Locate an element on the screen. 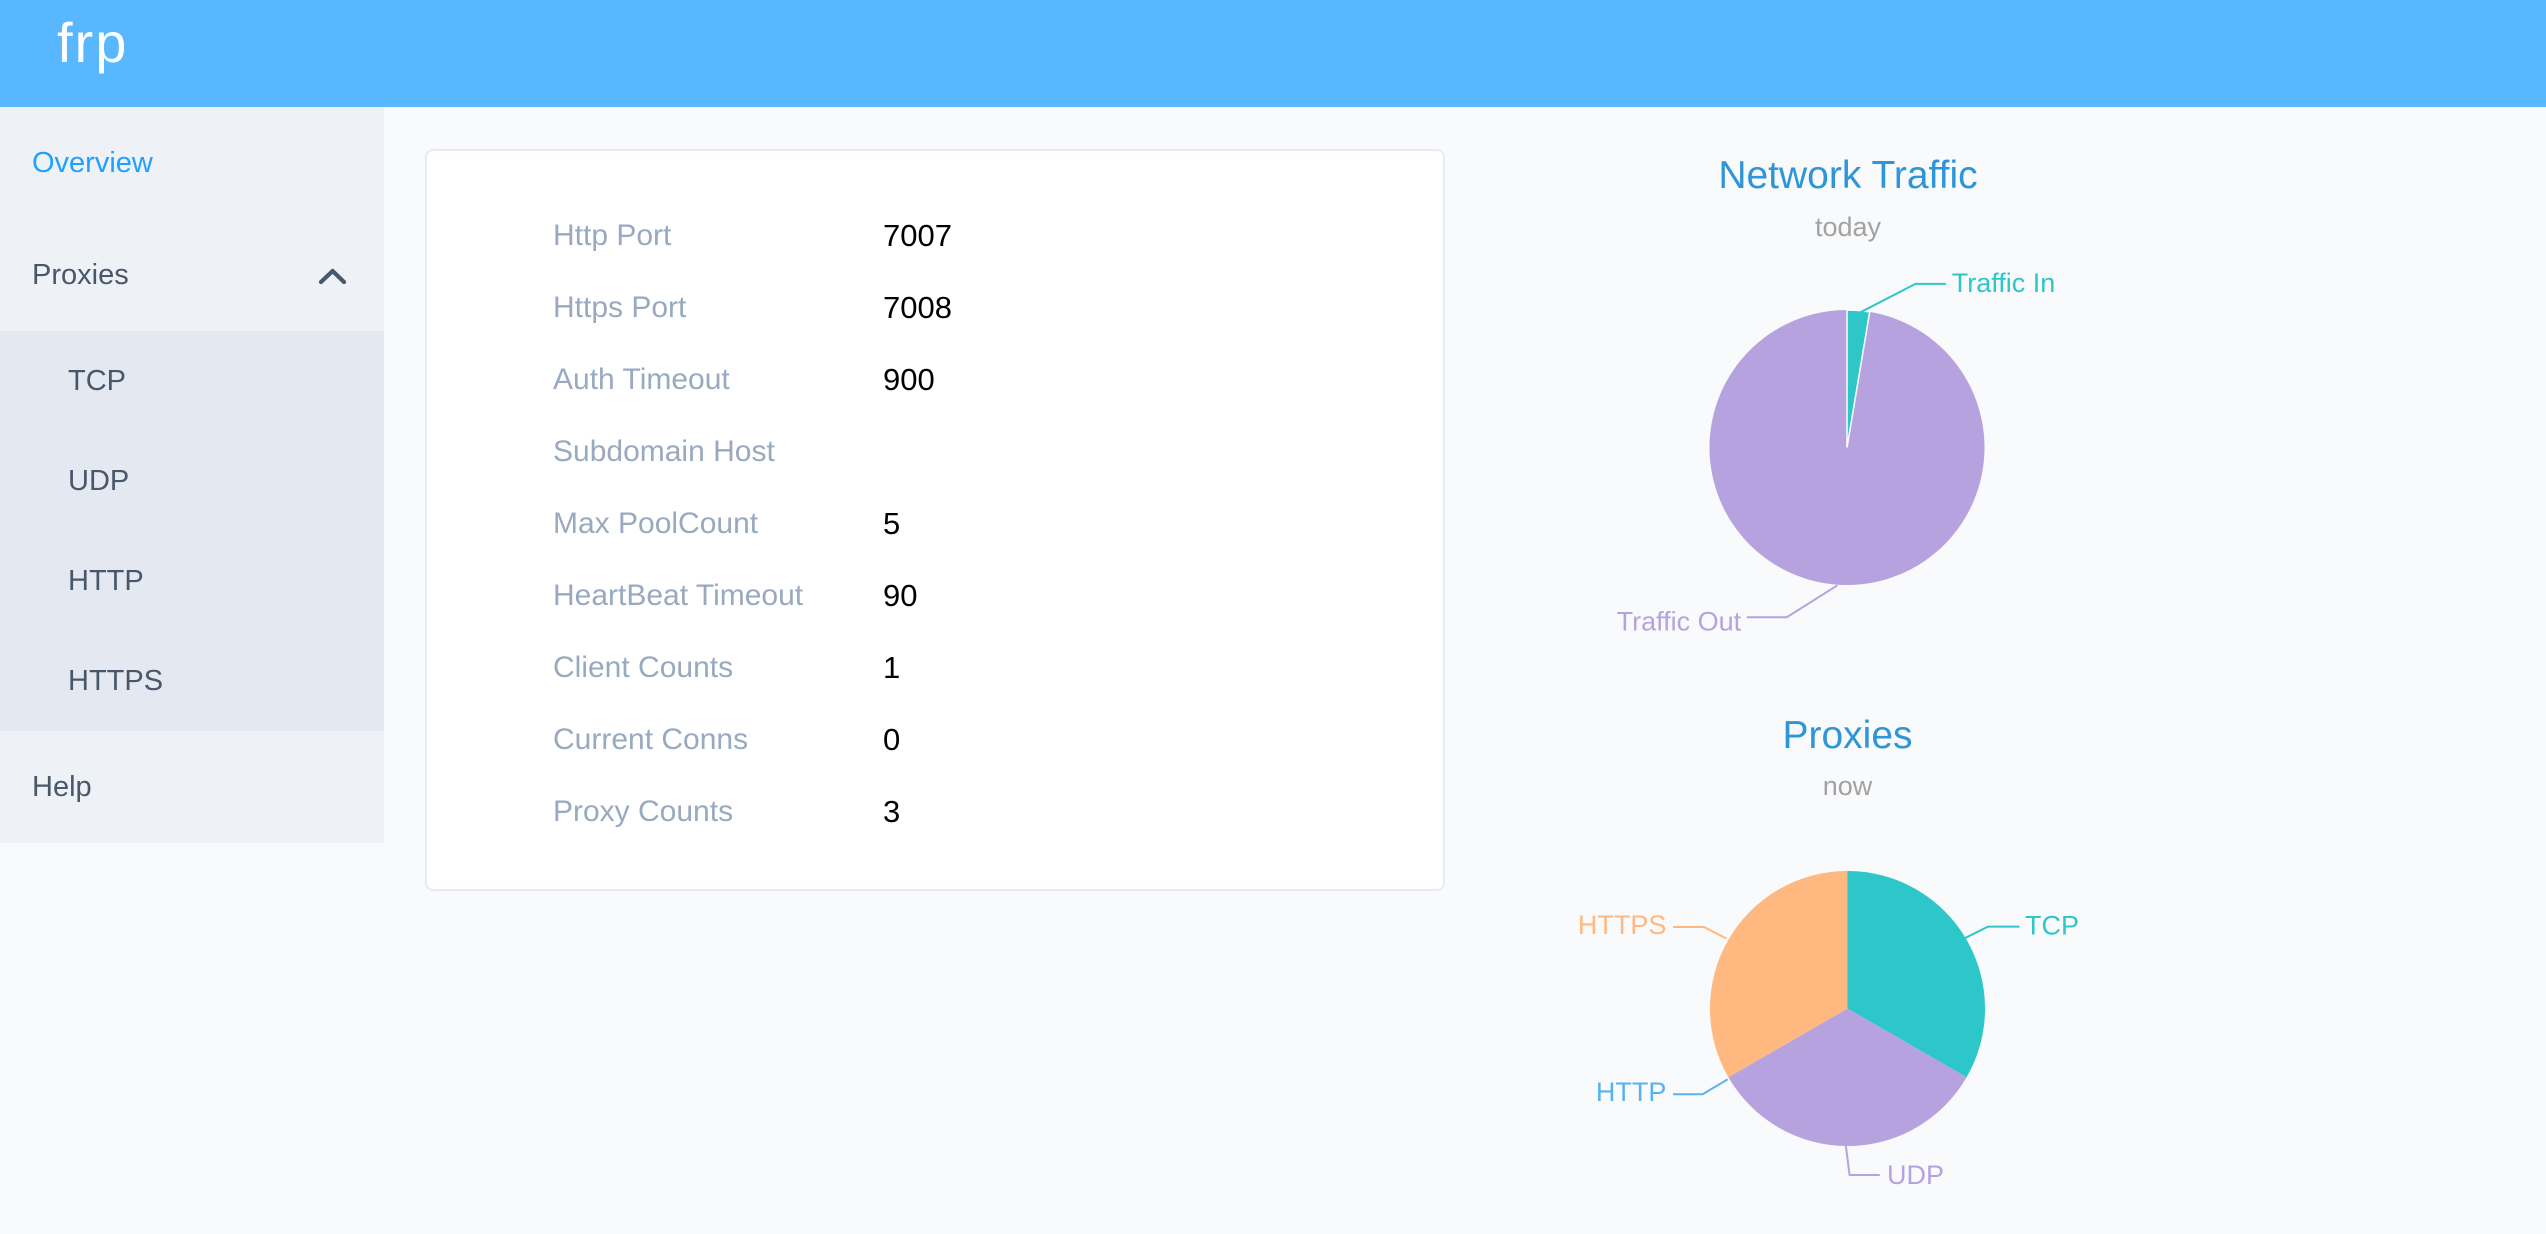  svg-text: Traffic Out is located at coordinates (1679, 621).